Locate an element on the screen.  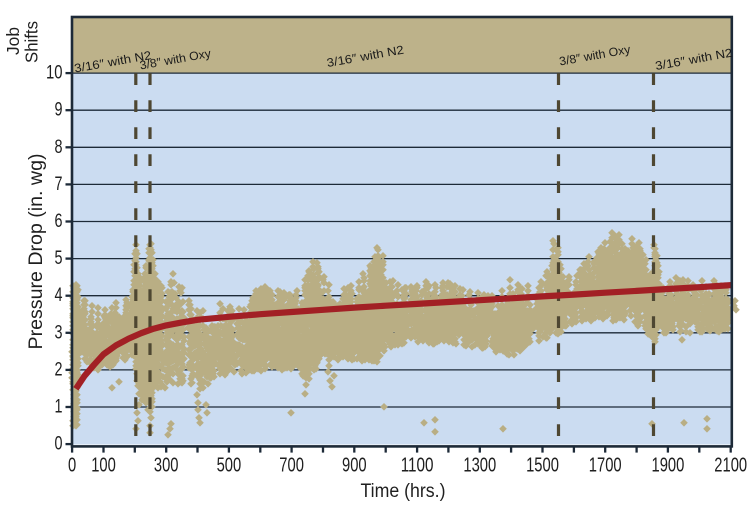
svg-text: 10 is located at coordinates (54, 73).